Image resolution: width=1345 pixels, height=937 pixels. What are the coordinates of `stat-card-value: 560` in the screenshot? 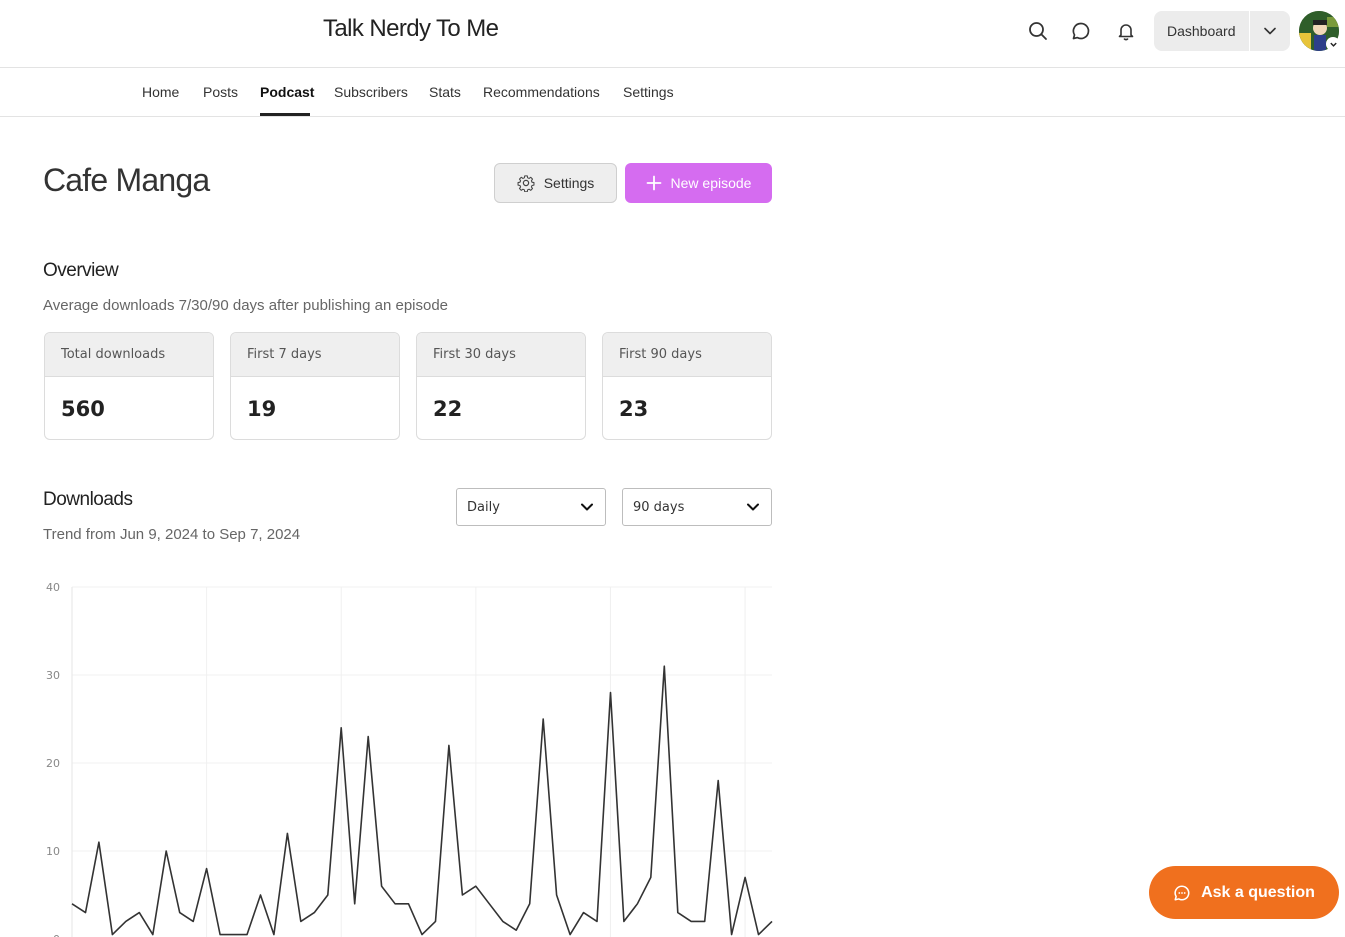 It's located at (83, 409).